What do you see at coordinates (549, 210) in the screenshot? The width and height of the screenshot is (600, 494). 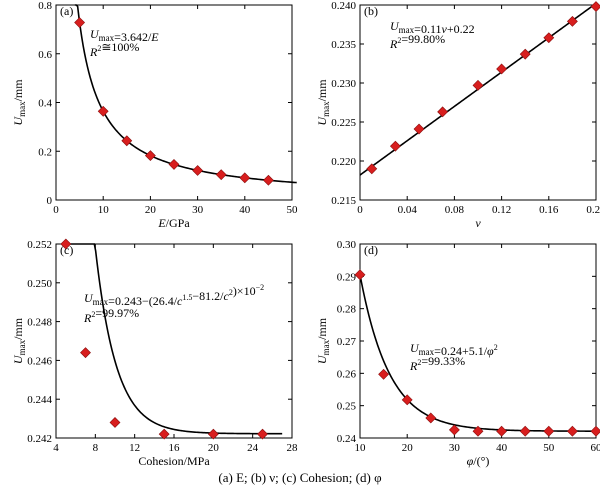 I see `x-tick-label: 0.16` at bounding box center [549, 210].